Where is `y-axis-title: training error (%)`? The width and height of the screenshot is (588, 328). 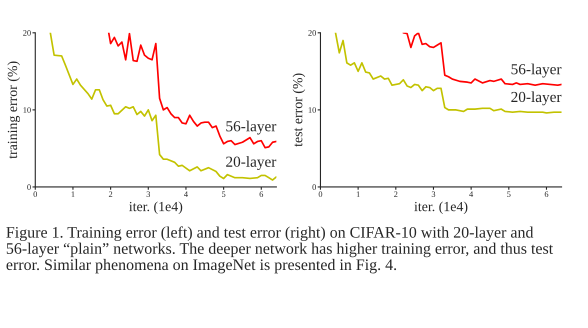 y-axis-title: training error (%) is located at coordinates (13, 110).